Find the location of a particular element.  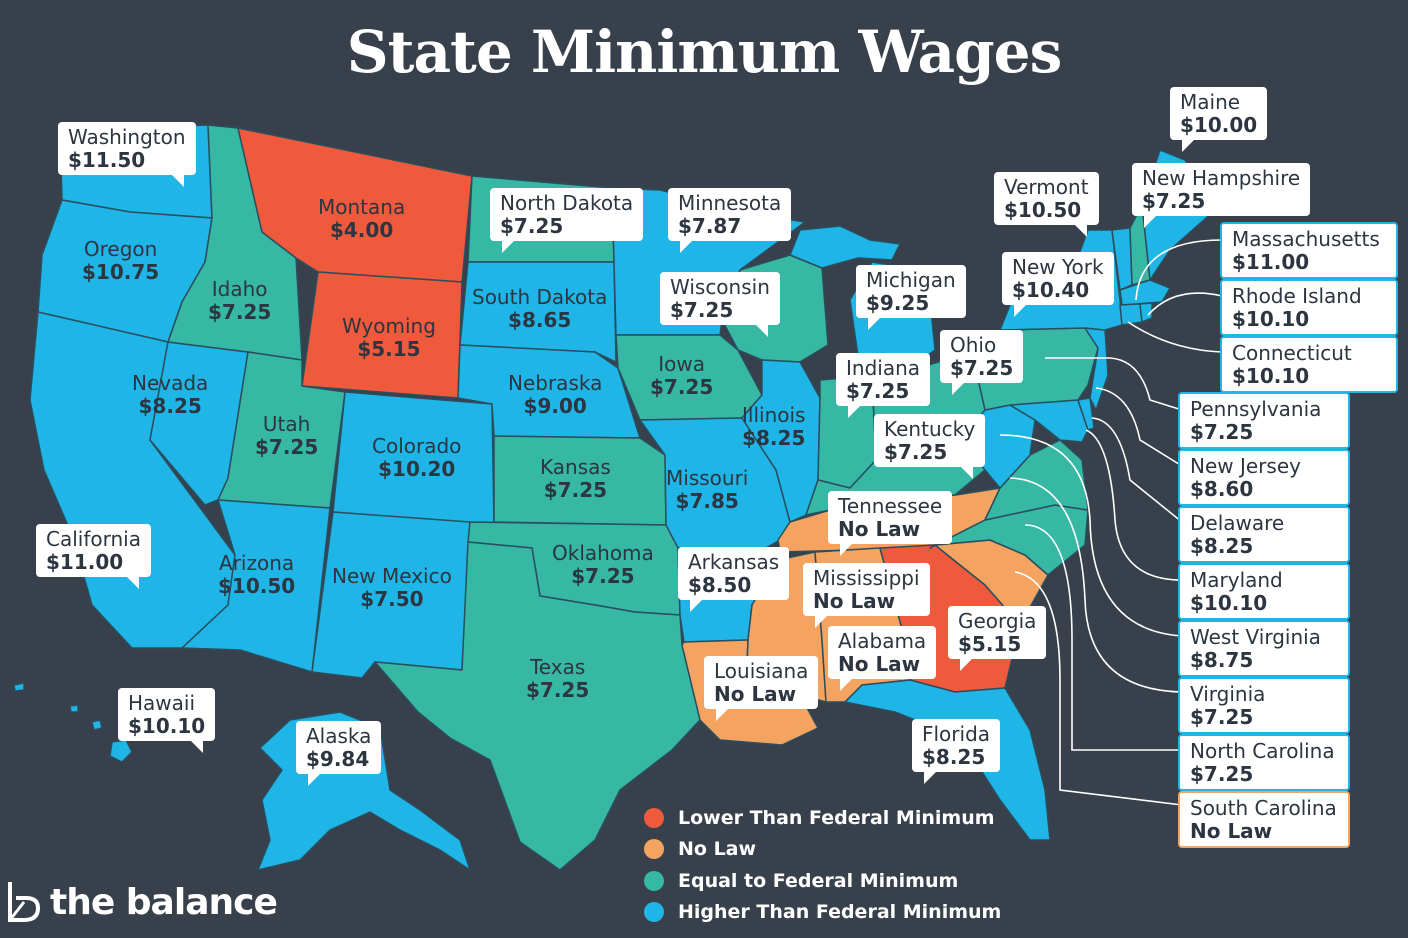

callout-north-carolina: North Carolina $7.25 is located at coordinates (1264, 762).